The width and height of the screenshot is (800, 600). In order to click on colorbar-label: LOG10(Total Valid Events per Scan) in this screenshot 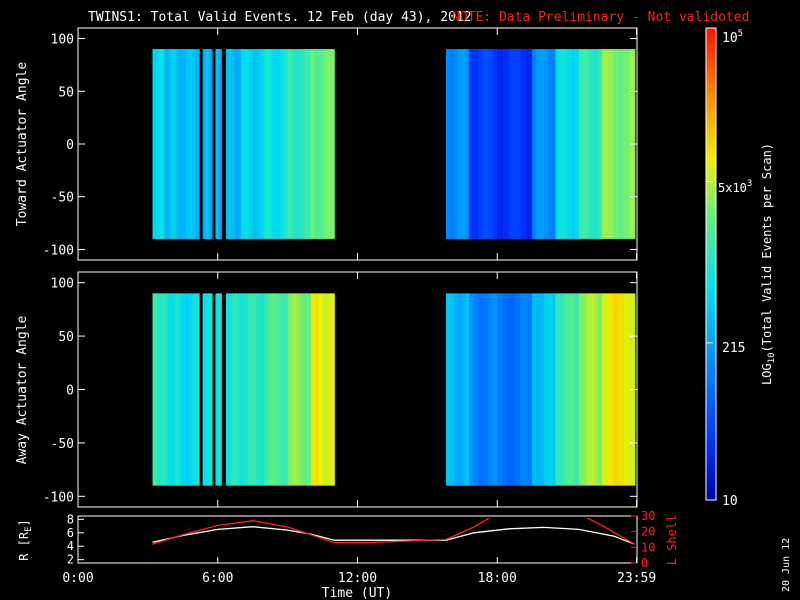, I will do `click(768, 264)`.